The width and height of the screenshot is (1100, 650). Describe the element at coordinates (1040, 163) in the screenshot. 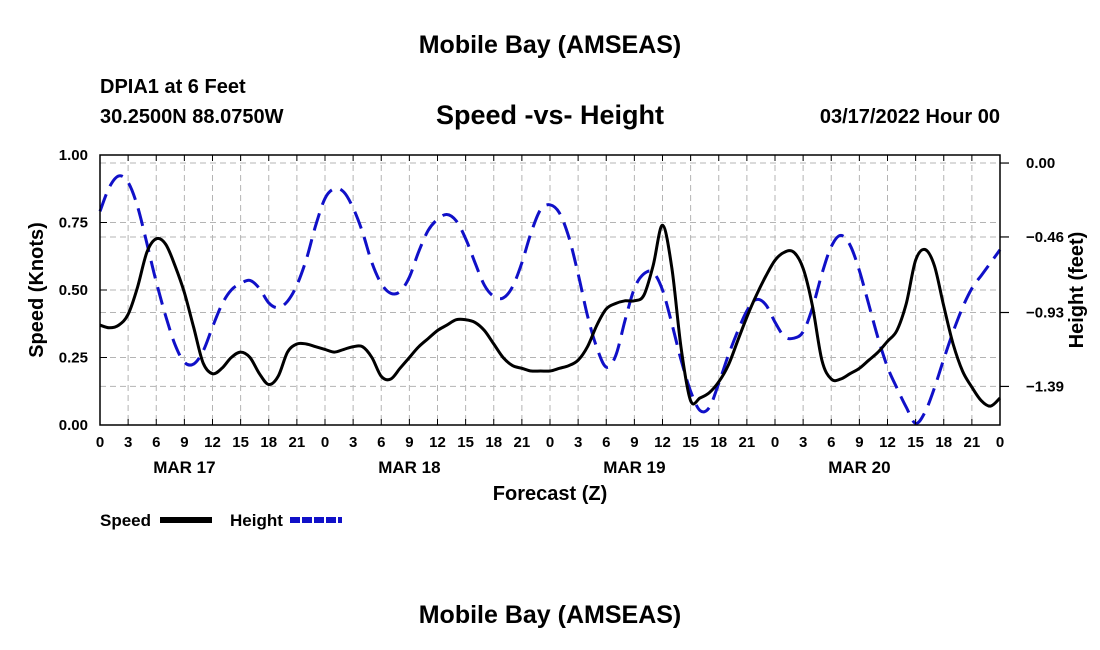

I see `y-tick-label-right: 0.00` at that location.